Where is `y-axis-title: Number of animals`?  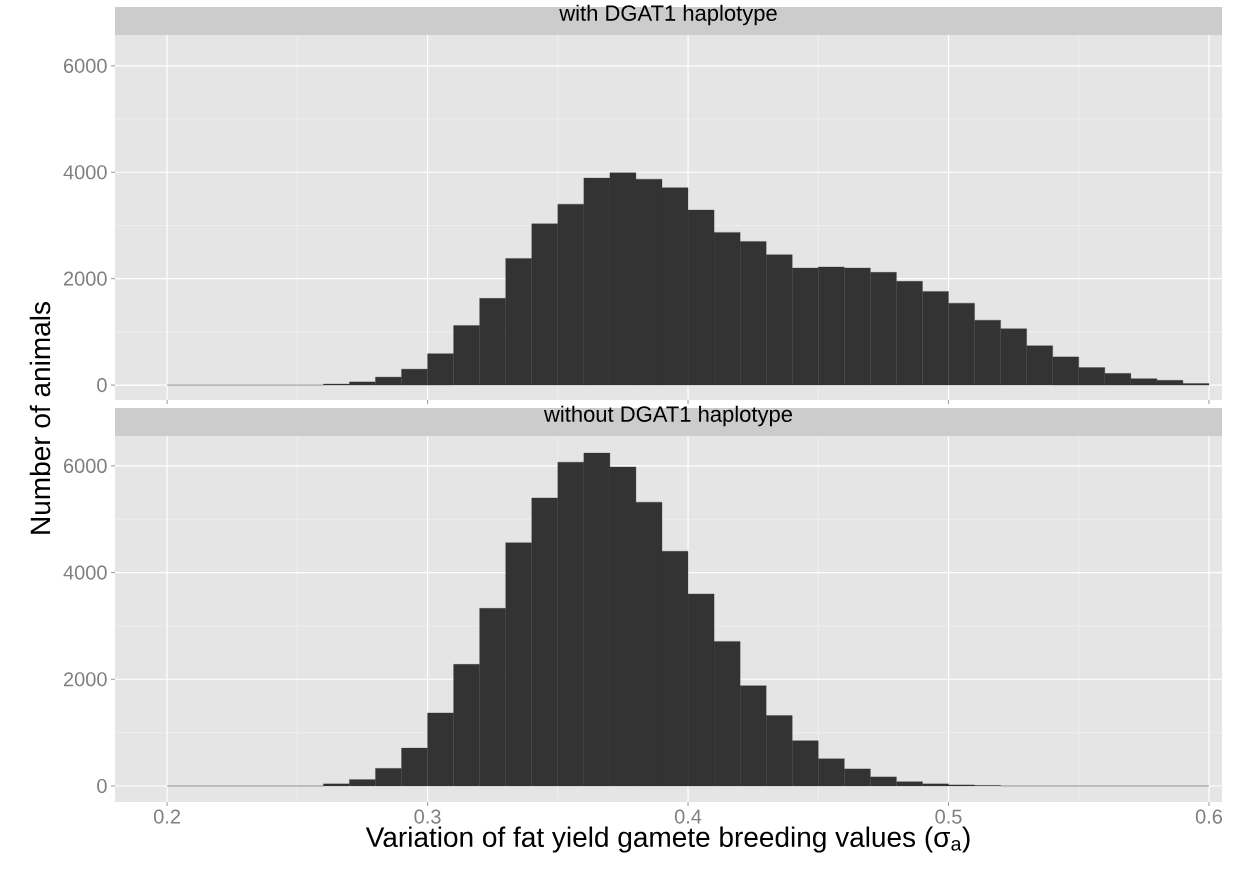 y-axis-title: Number of animals is located at coordinates (40, 418).